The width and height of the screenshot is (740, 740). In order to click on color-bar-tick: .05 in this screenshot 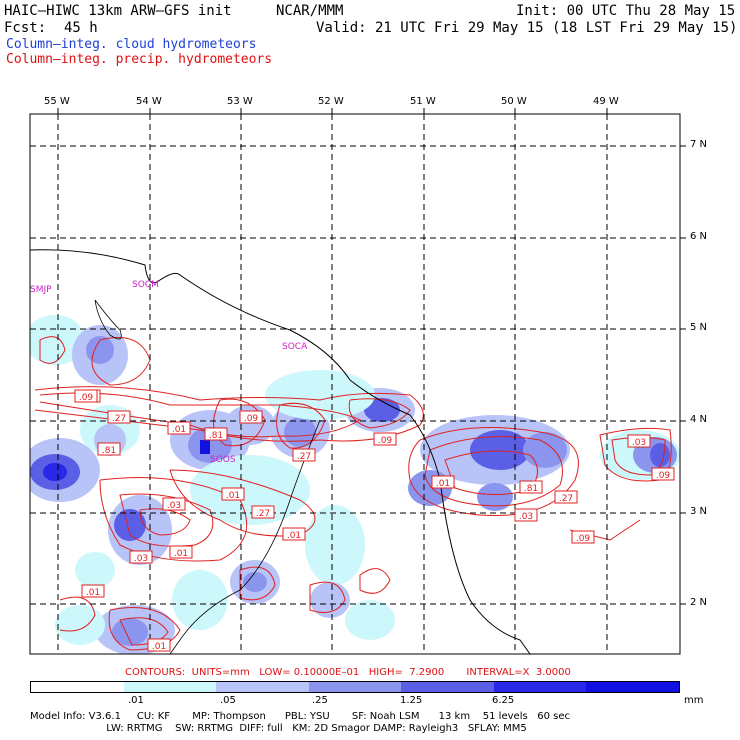, I will do `click(228, 700)`.